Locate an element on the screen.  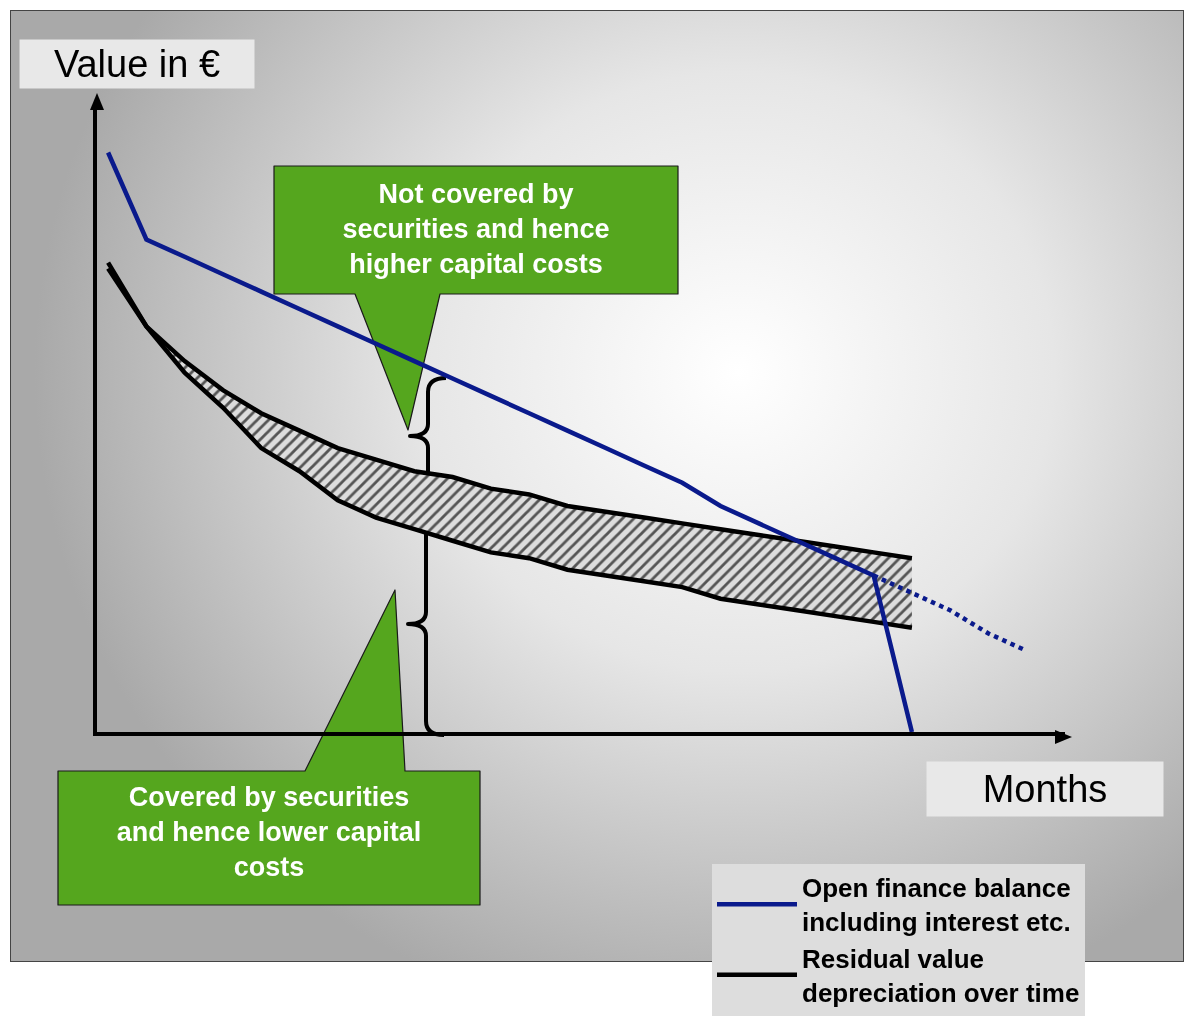
y-axis-title: Value in € is located at coordinates (137, 64).